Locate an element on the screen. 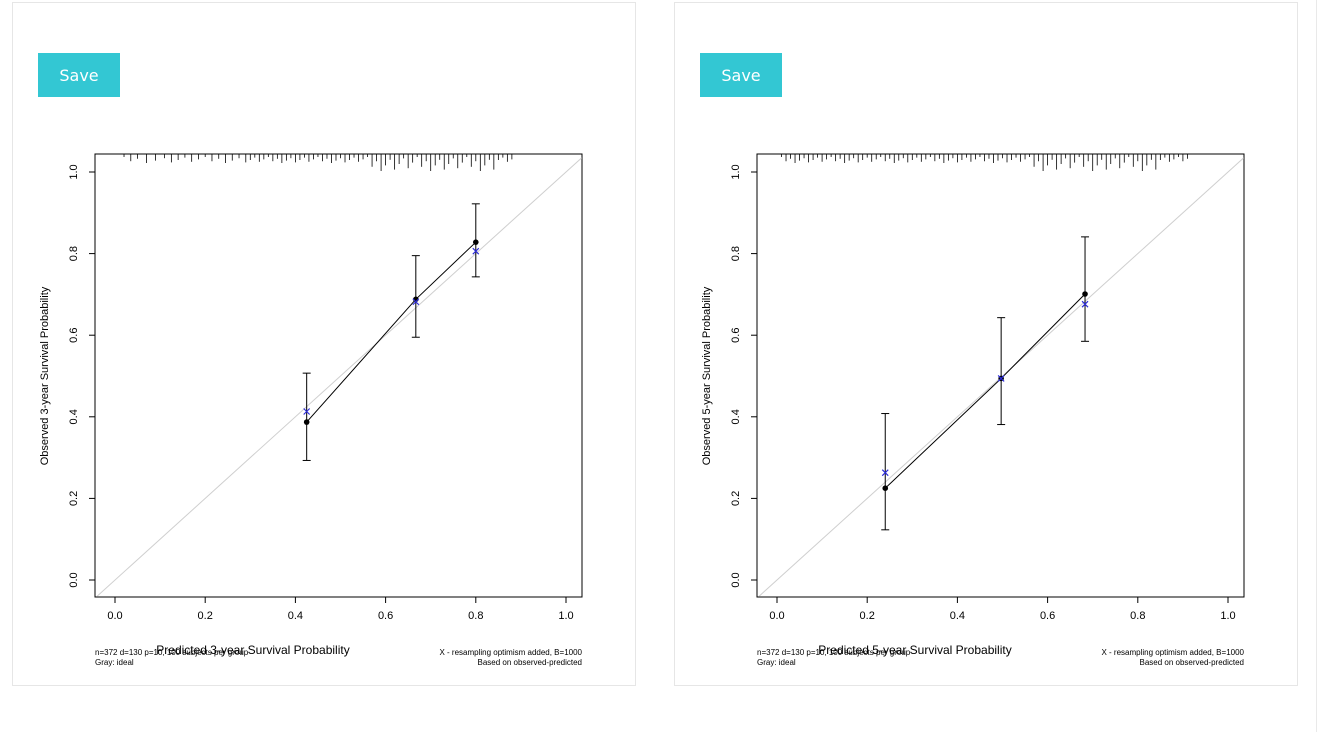 The height and width of the screenshot is (732, 1320). x-axis-label: Predicted 3-year Survival Probability is located at coordinates (252, 650).